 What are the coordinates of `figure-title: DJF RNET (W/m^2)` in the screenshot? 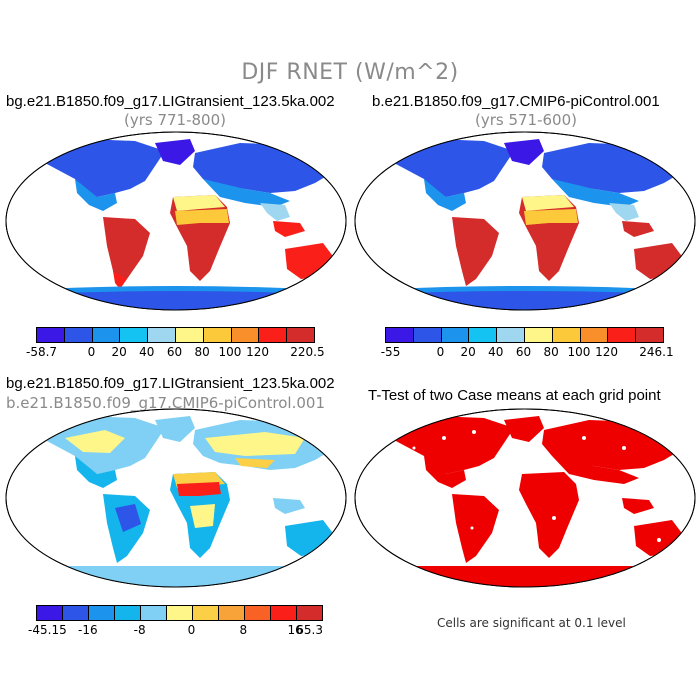 It's located at (350, 72).